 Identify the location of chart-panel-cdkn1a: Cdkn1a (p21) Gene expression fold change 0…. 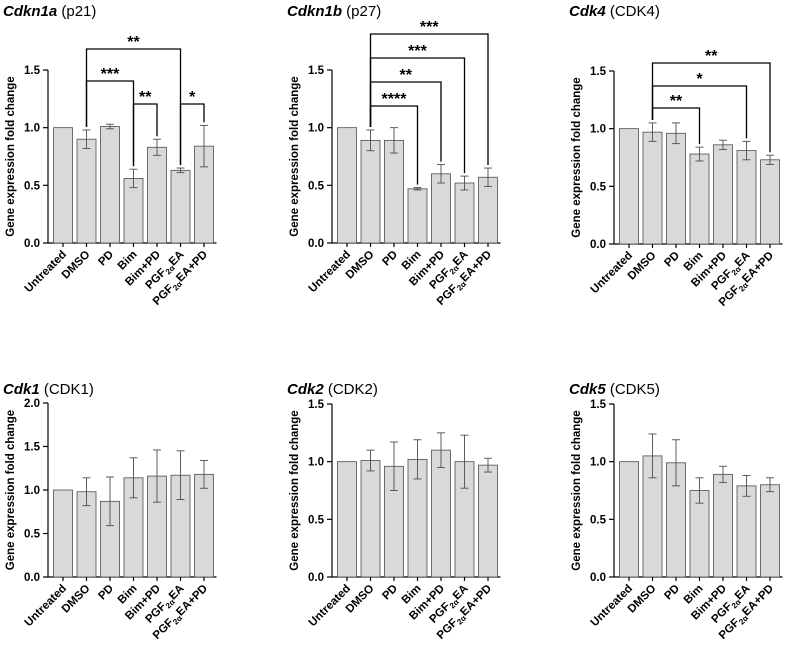
(110, 155).